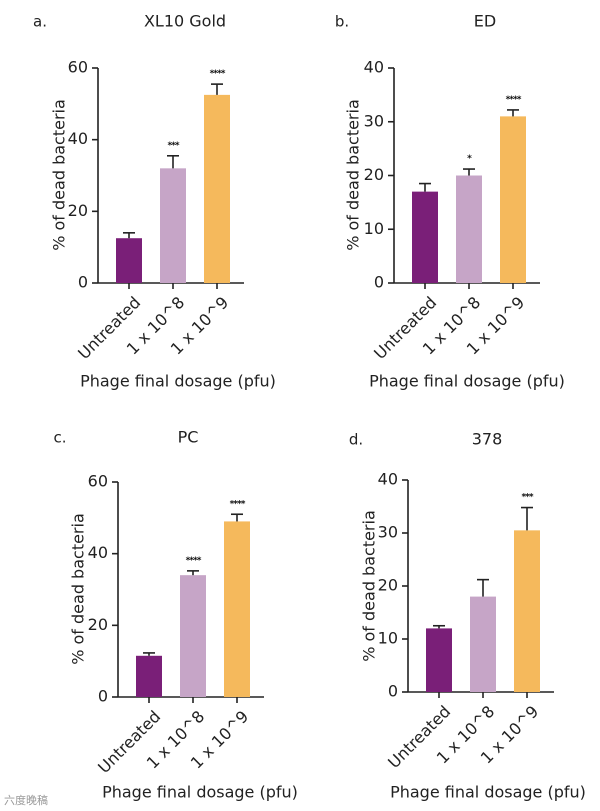 The width and height of the screenshot is (600, 811). I want to click on chart-title: 378, so click(487, 439).